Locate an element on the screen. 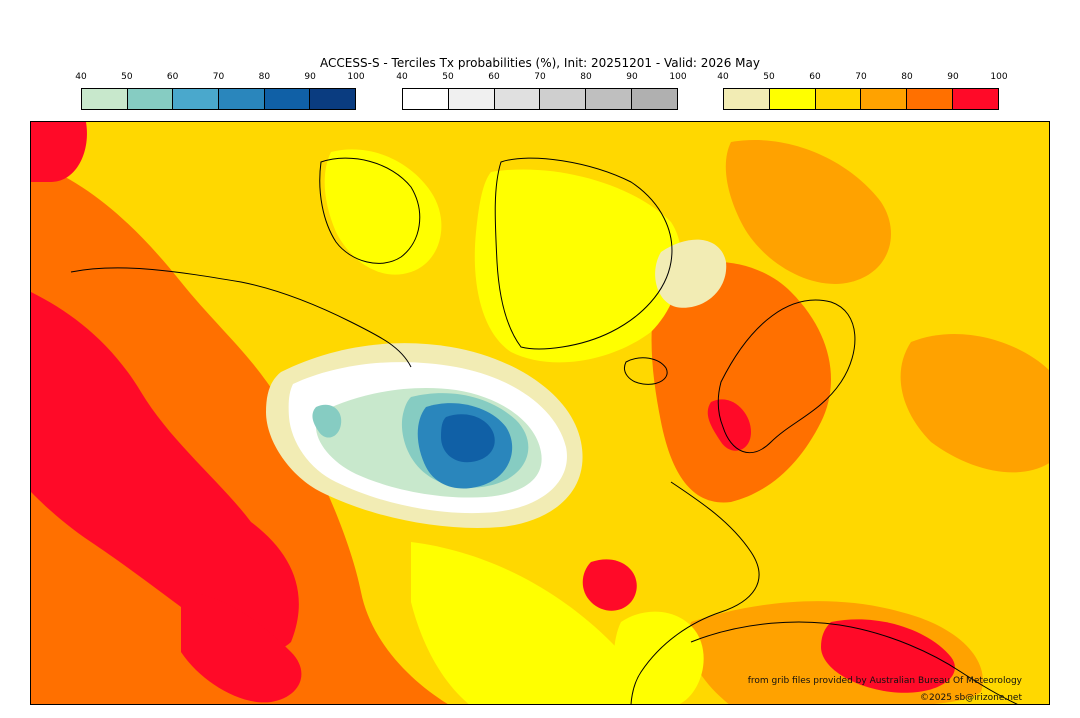 The image size is (1080, 718). colorbar-below-normal is located at coordinates (218, 99).